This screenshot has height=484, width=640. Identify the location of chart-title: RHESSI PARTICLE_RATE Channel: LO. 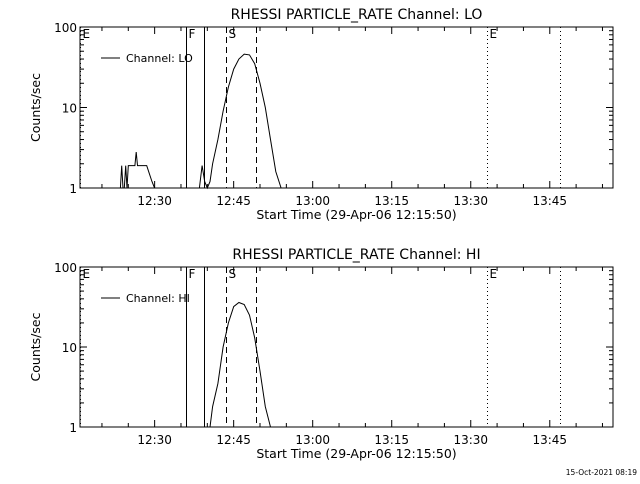
(357, 15).